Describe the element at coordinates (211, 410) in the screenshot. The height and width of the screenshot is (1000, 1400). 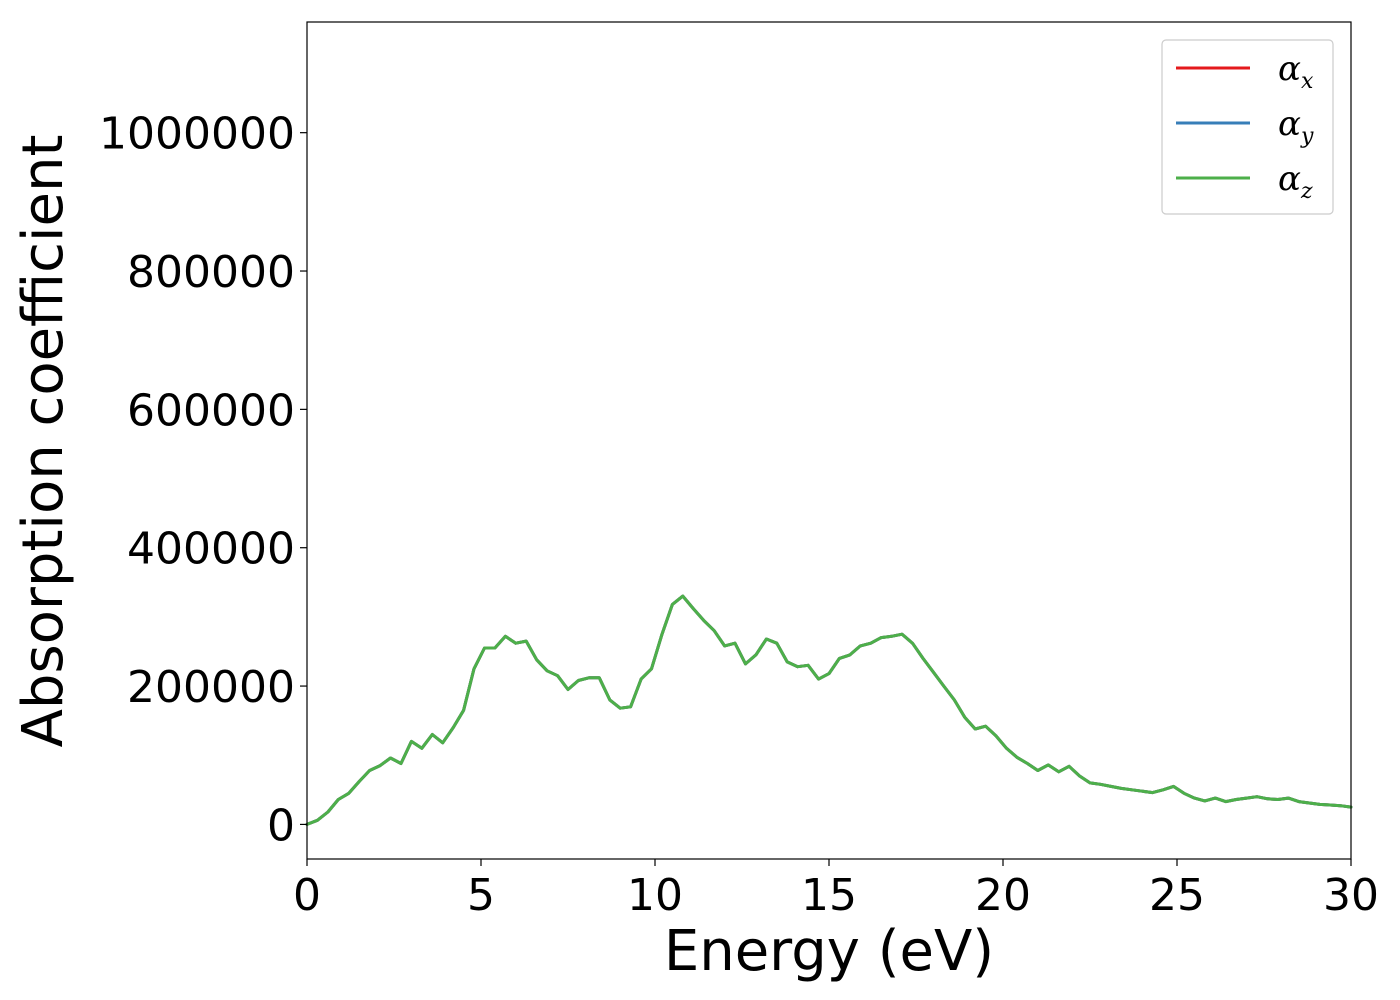
I see `y-tick-label: 600000` at that location.